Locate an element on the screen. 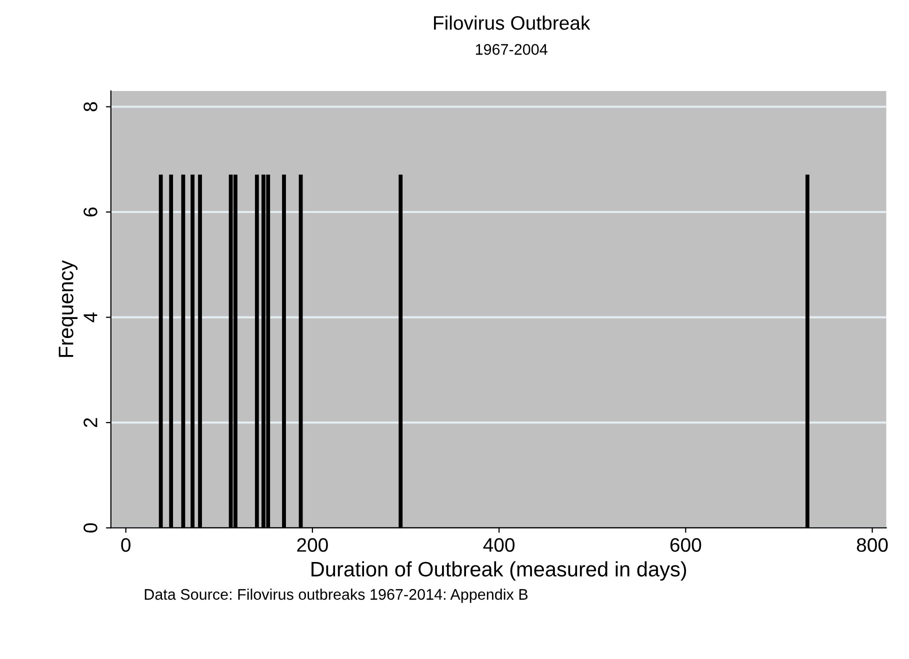  source-note: Data Source: Filovirus outbreaks 1967-2014: Appendix B is located at coordinates (336, 595).